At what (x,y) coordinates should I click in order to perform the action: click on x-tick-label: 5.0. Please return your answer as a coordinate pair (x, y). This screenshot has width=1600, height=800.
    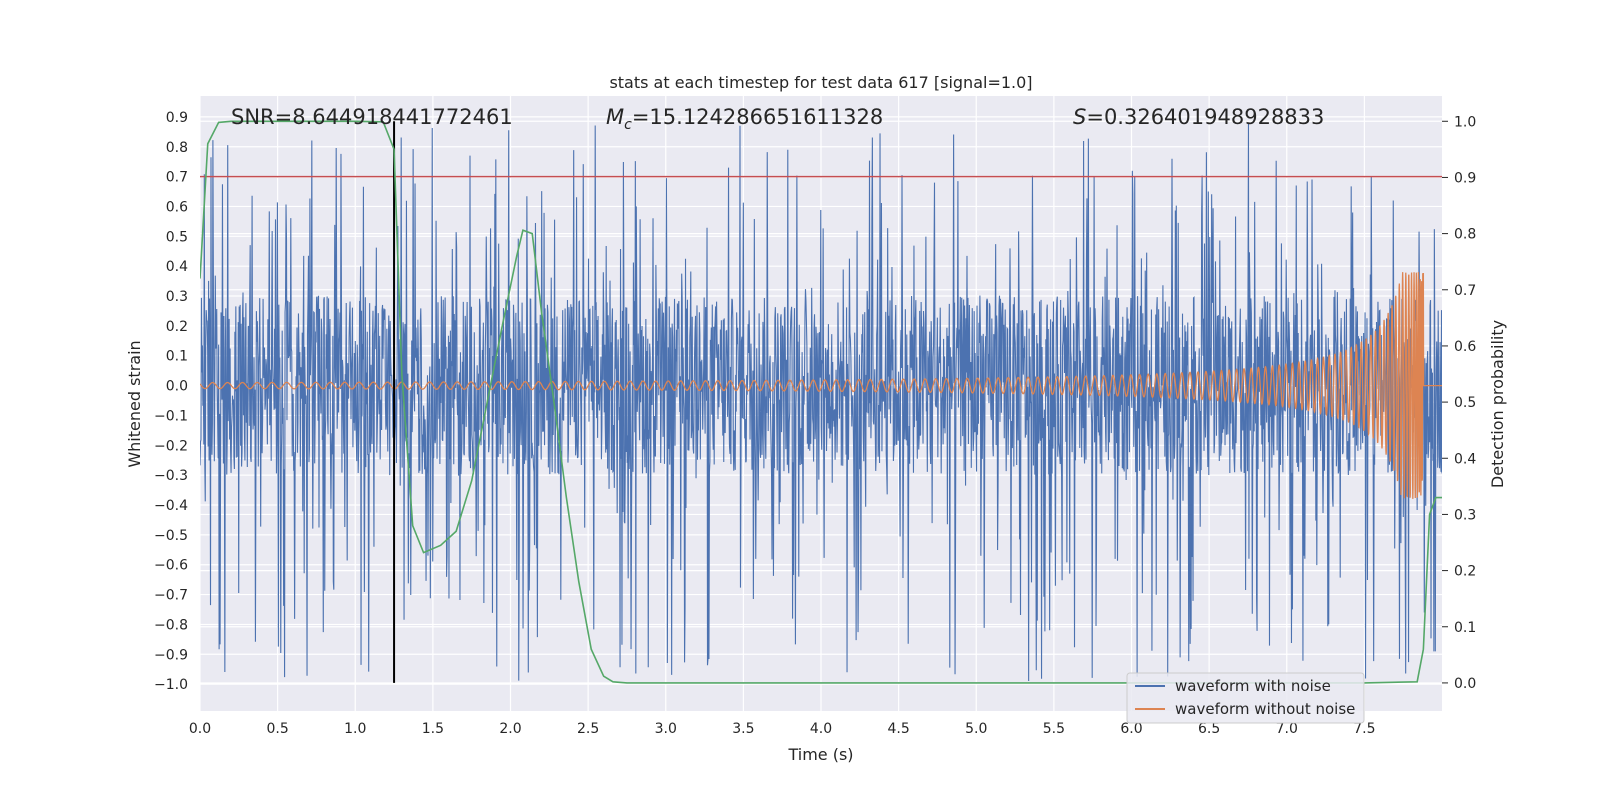
    Looking at the image, I should click on (976, 729).